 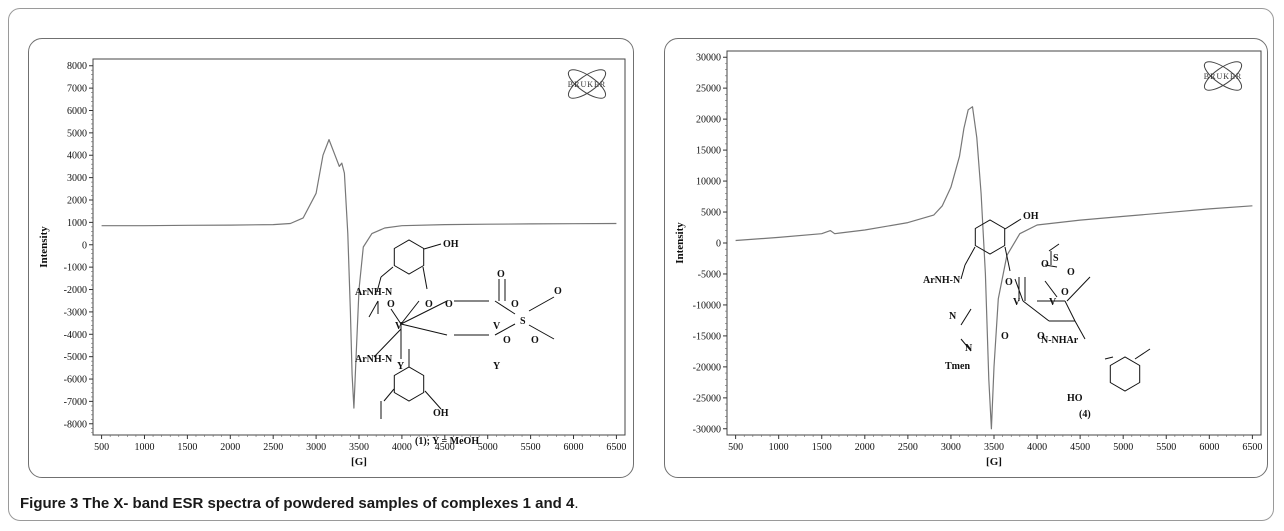 What do you see at coordinates (957, 366) in the screenshot?
I see `structure-label: Tmen` at bounding box center [957, 366].